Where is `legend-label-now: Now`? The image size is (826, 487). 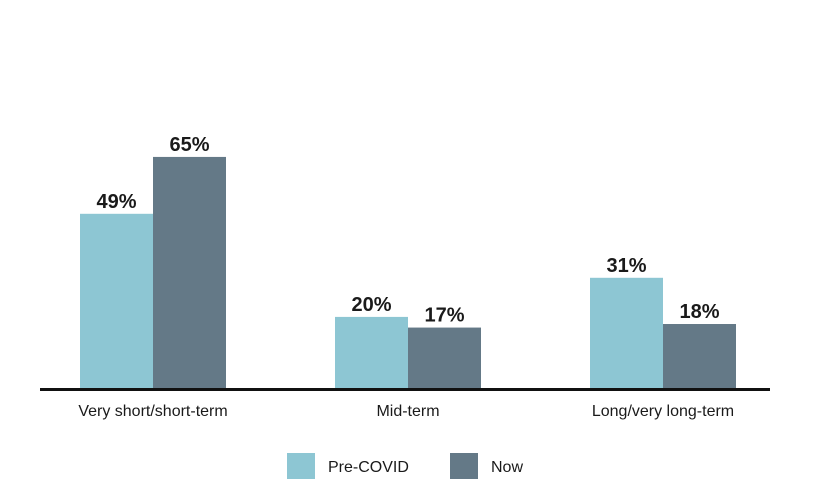
legend-label-now: Now is located at coordinates (507, 467).